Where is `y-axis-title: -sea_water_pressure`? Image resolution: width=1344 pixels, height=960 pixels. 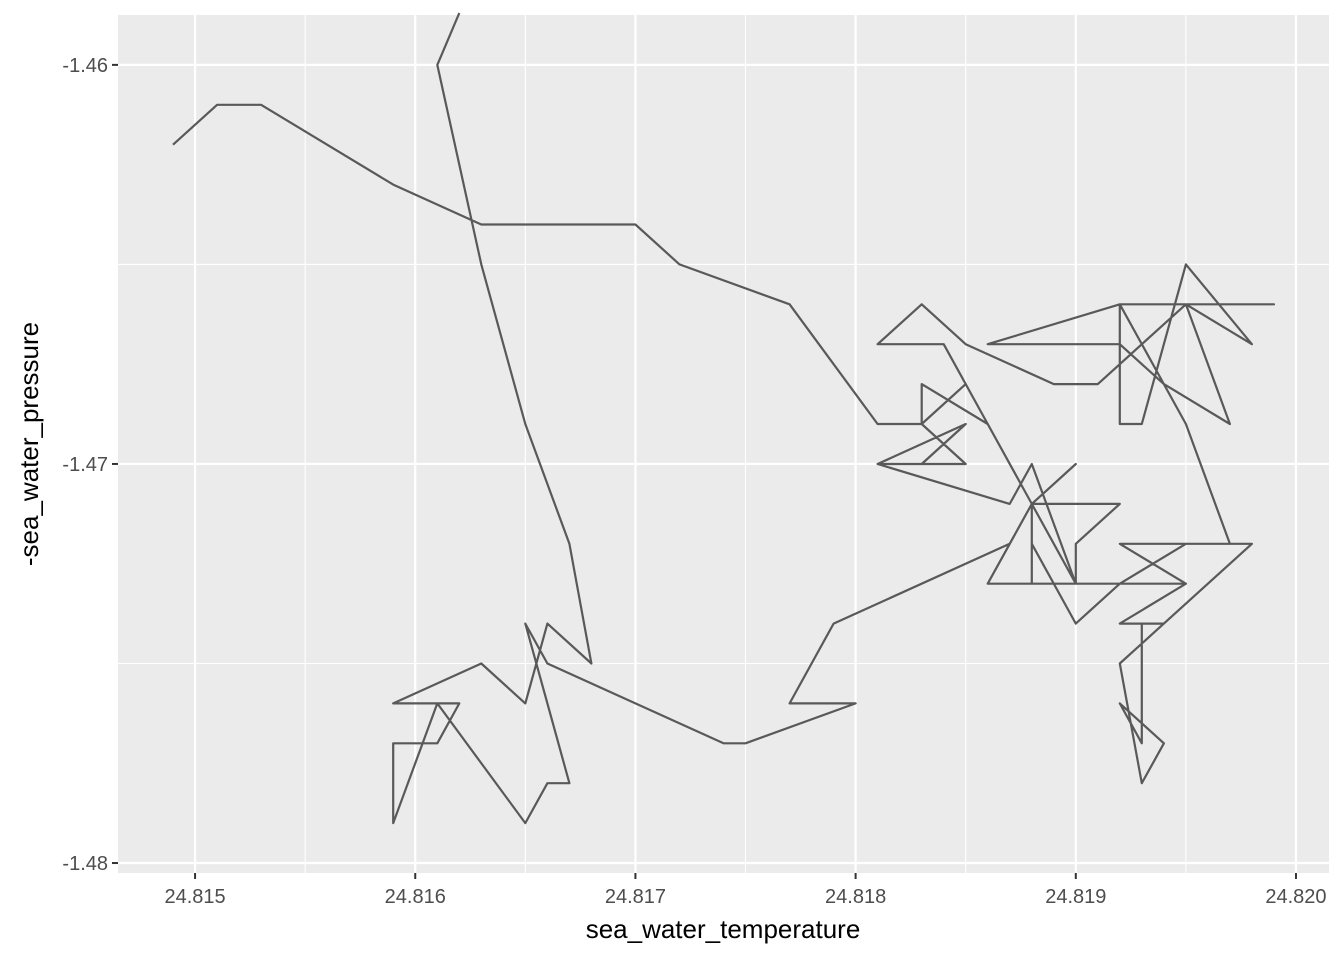 y-axis-title: -sea_water_pressure is located at coordinates (29, 444).